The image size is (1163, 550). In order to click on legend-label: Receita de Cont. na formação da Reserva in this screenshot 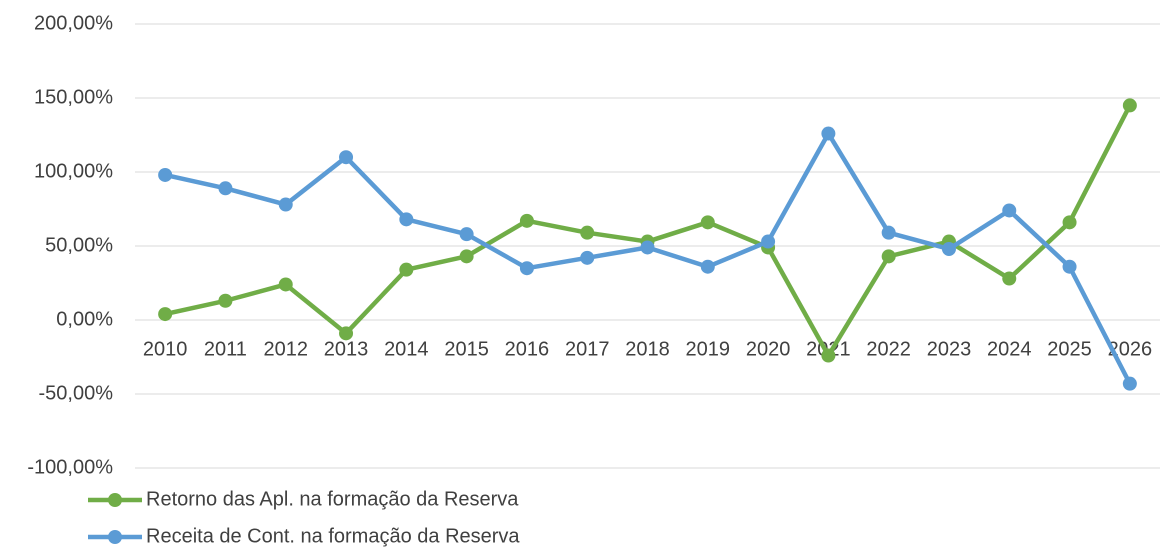, I will do `click(333, 536)`.